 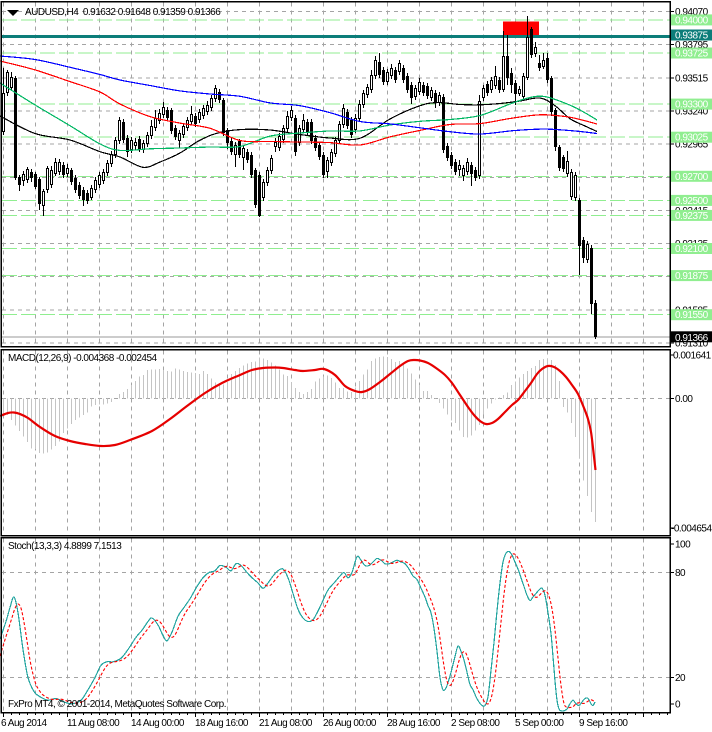 I want to click on svg-text:MACD(12,26,9) -0.004368 -0.002: MACD(12,26,9) -0.004368 -0.002454, so click(x=83, y=358).